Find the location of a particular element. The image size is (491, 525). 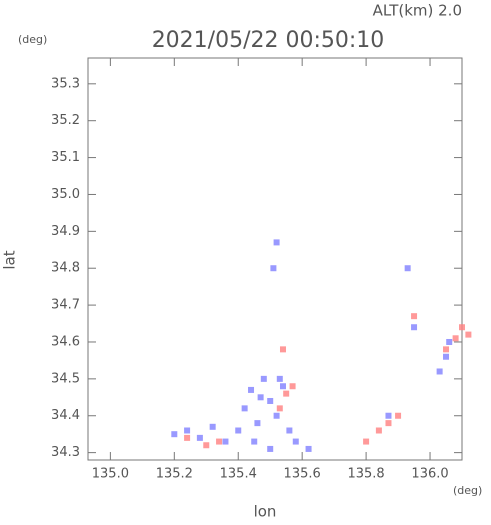

y-tick-label: 35.2 is located at coordinates (65, 120).